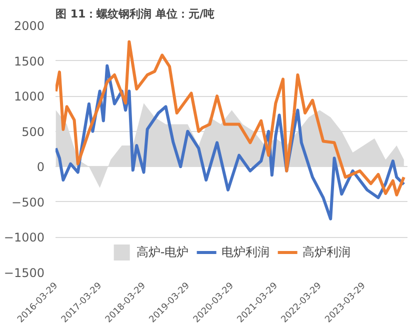  I want to click on legend-label: 高炉-电炉, so click(162, 252).